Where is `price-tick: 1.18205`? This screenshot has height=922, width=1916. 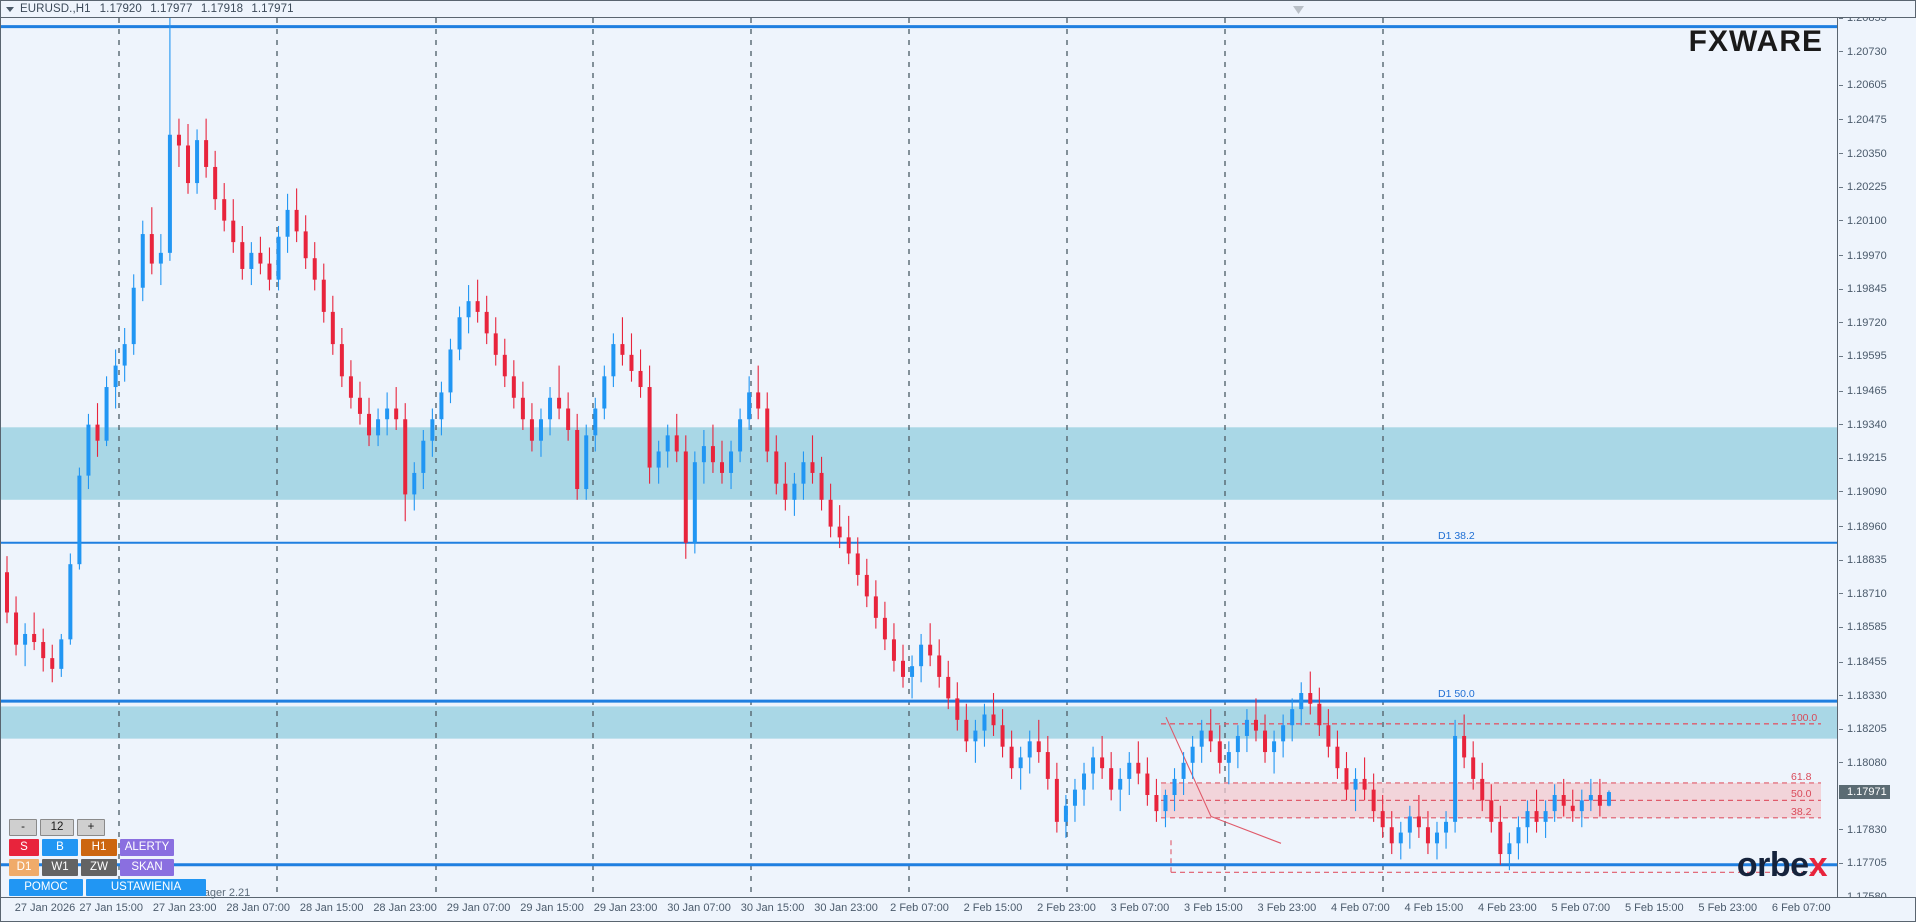
price-tick: 1.18205 is located at coordinates (1877, 729).